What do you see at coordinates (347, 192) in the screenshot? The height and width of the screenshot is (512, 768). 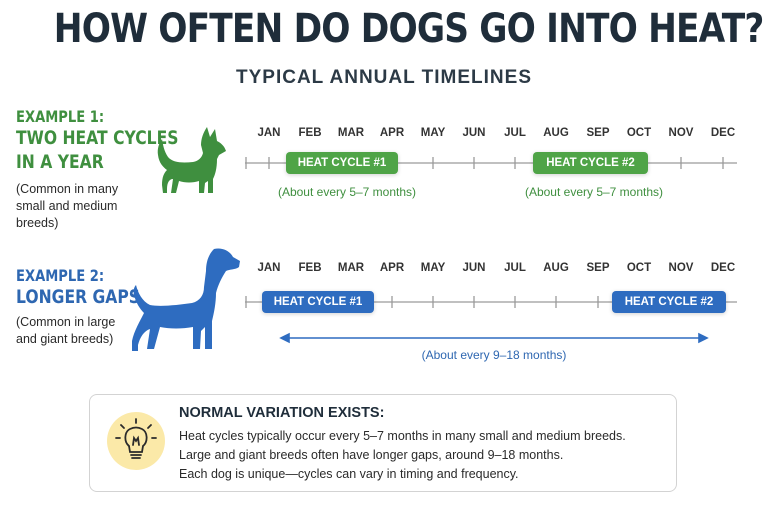 I see `example1-interval-1: (About every 5–7 months)` at bounding box center [347, 192].